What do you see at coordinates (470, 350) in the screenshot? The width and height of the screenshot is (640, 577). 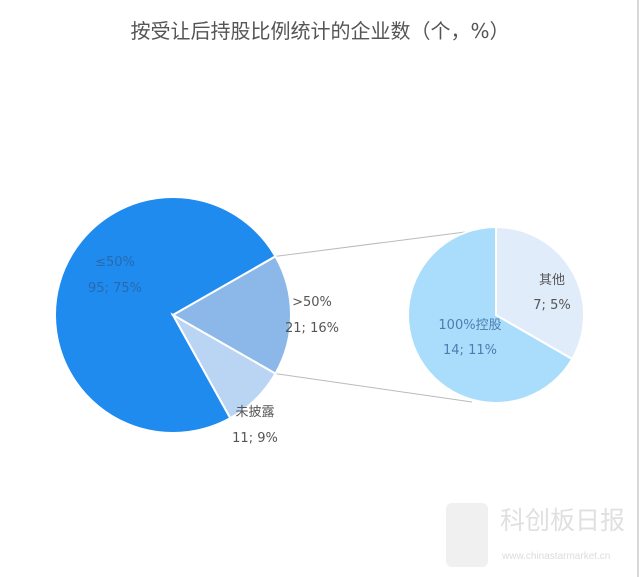 I see `secondary-slice-value: 14; 11%` at bounding box center [470, 350].